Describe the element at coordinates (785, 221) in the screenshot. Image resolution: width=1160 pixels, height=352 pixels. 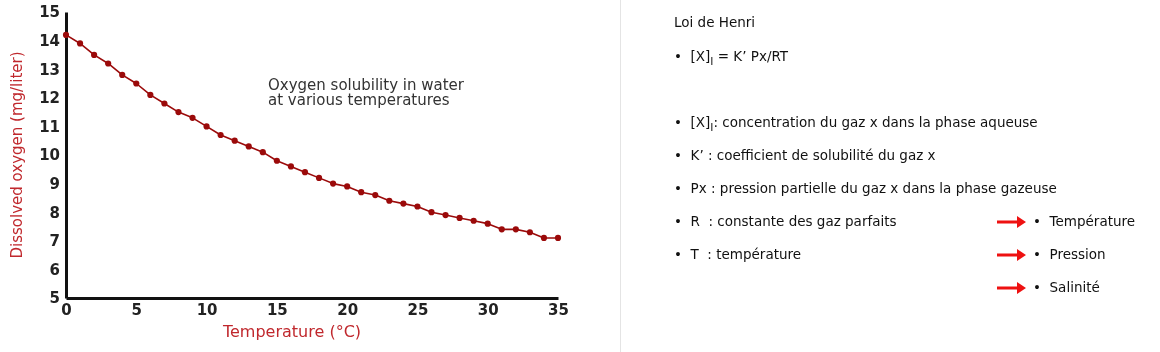
I see `text: • R : constante des gaz parfaits` at that location.